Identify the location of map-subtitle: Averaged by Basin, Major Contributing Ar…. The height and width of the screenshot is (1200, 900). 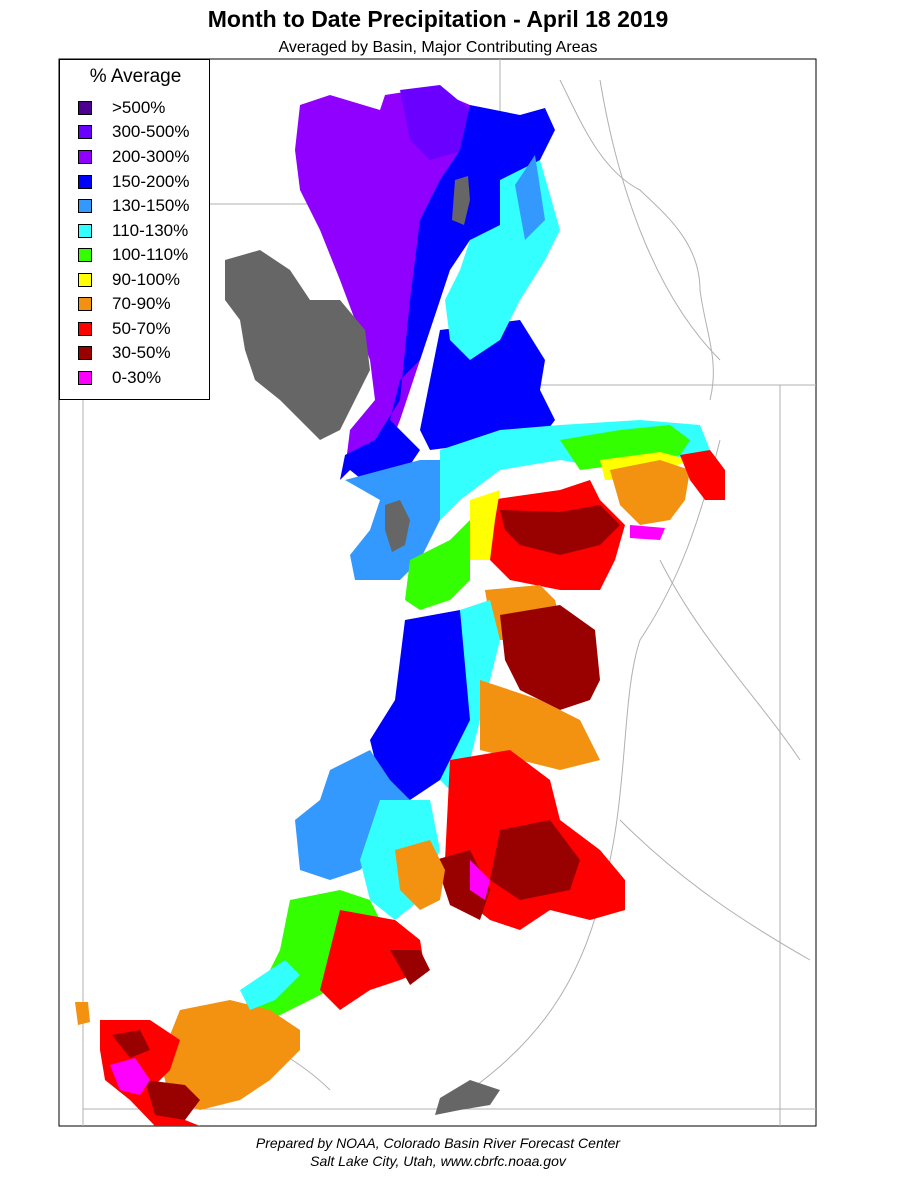
(438, 47).